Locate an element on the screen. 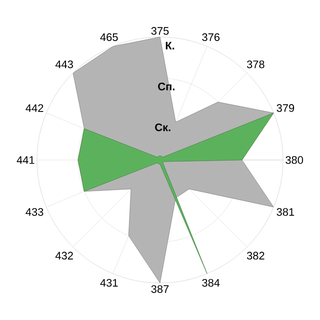  spoke-label: 442 is located at coordinates (35, 108).